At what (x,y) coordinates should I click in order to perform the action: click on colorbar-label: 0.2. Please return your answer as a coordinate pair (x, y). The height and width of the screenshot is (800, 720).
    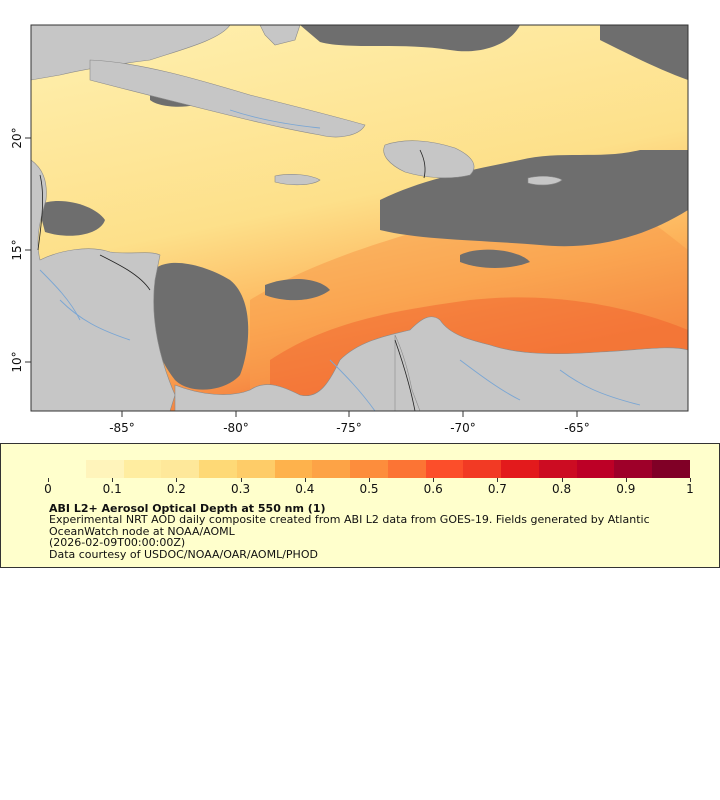
    Looking at the image, I should click on (176, 489).